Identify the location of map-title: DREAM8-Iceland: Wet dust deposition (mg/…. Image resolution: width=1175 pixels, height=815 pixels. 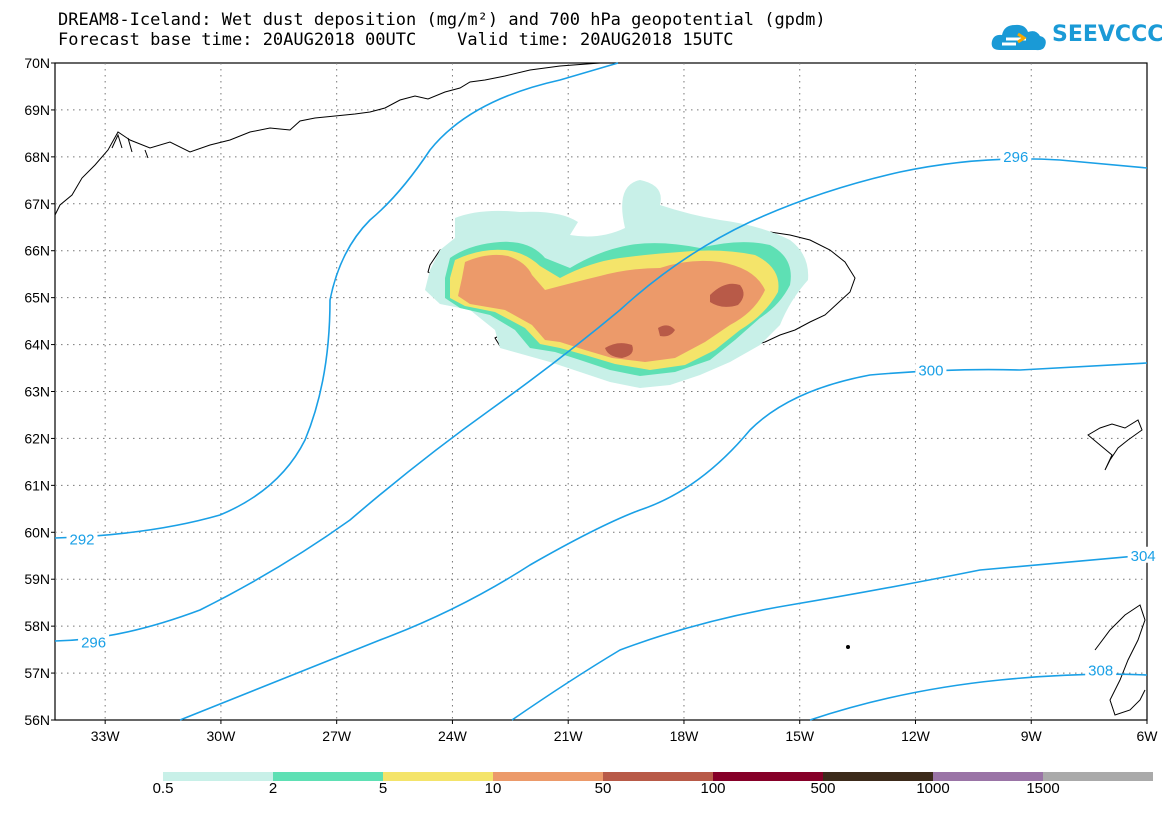
(442, 20).